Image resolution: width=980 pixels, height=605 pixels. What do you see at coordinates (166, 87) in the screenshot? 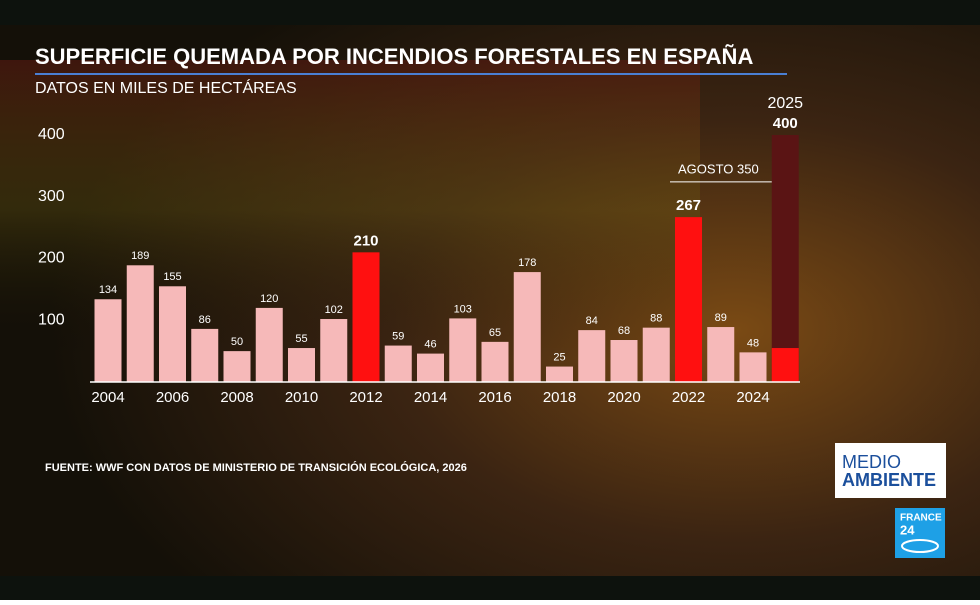
I see `chart-subtitle: DATOS EN MILES DE HECTÁREAS` at bounding box center [166, 87].